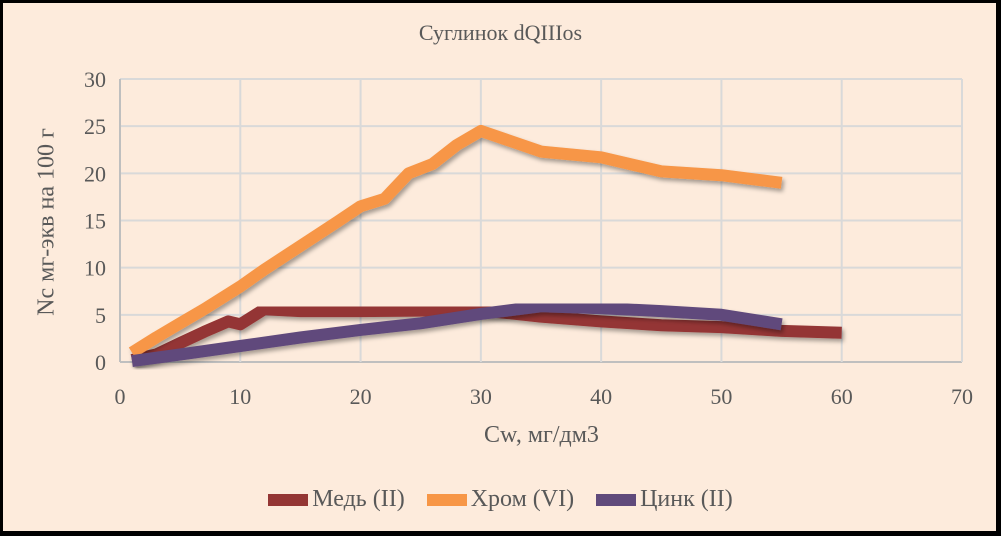 This screenshot has height=536, width=1001. What do you see at coordinates (95, 173) in the screenshot?
I see `y-tick-label: 20` at bounding box center [95, 173].